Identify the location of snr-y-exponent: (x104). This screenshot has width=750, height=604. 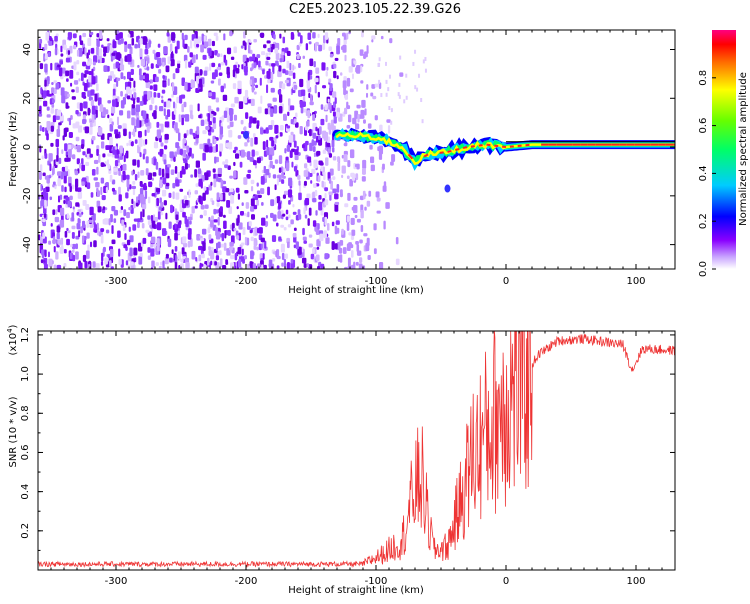
(12, 339).